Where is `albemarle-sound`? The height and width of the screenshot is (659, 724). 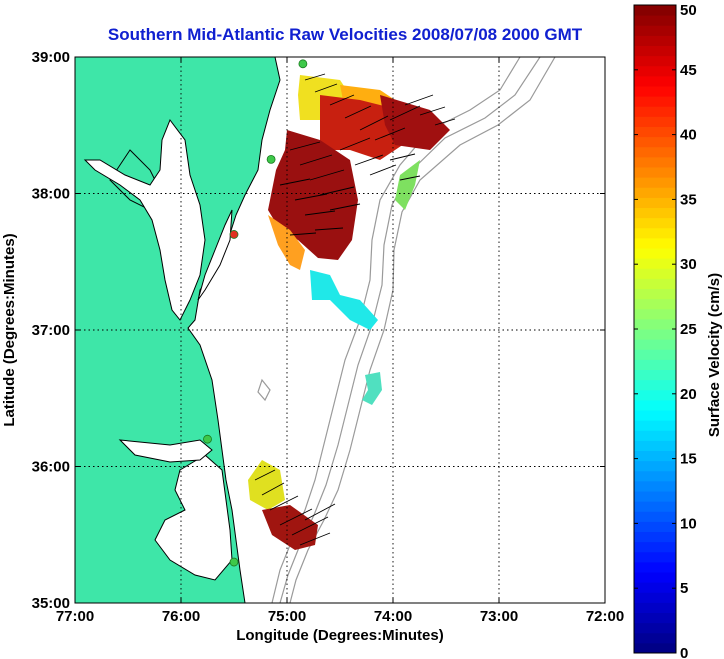
albemarle-sound is located at coordinates (165, 451).